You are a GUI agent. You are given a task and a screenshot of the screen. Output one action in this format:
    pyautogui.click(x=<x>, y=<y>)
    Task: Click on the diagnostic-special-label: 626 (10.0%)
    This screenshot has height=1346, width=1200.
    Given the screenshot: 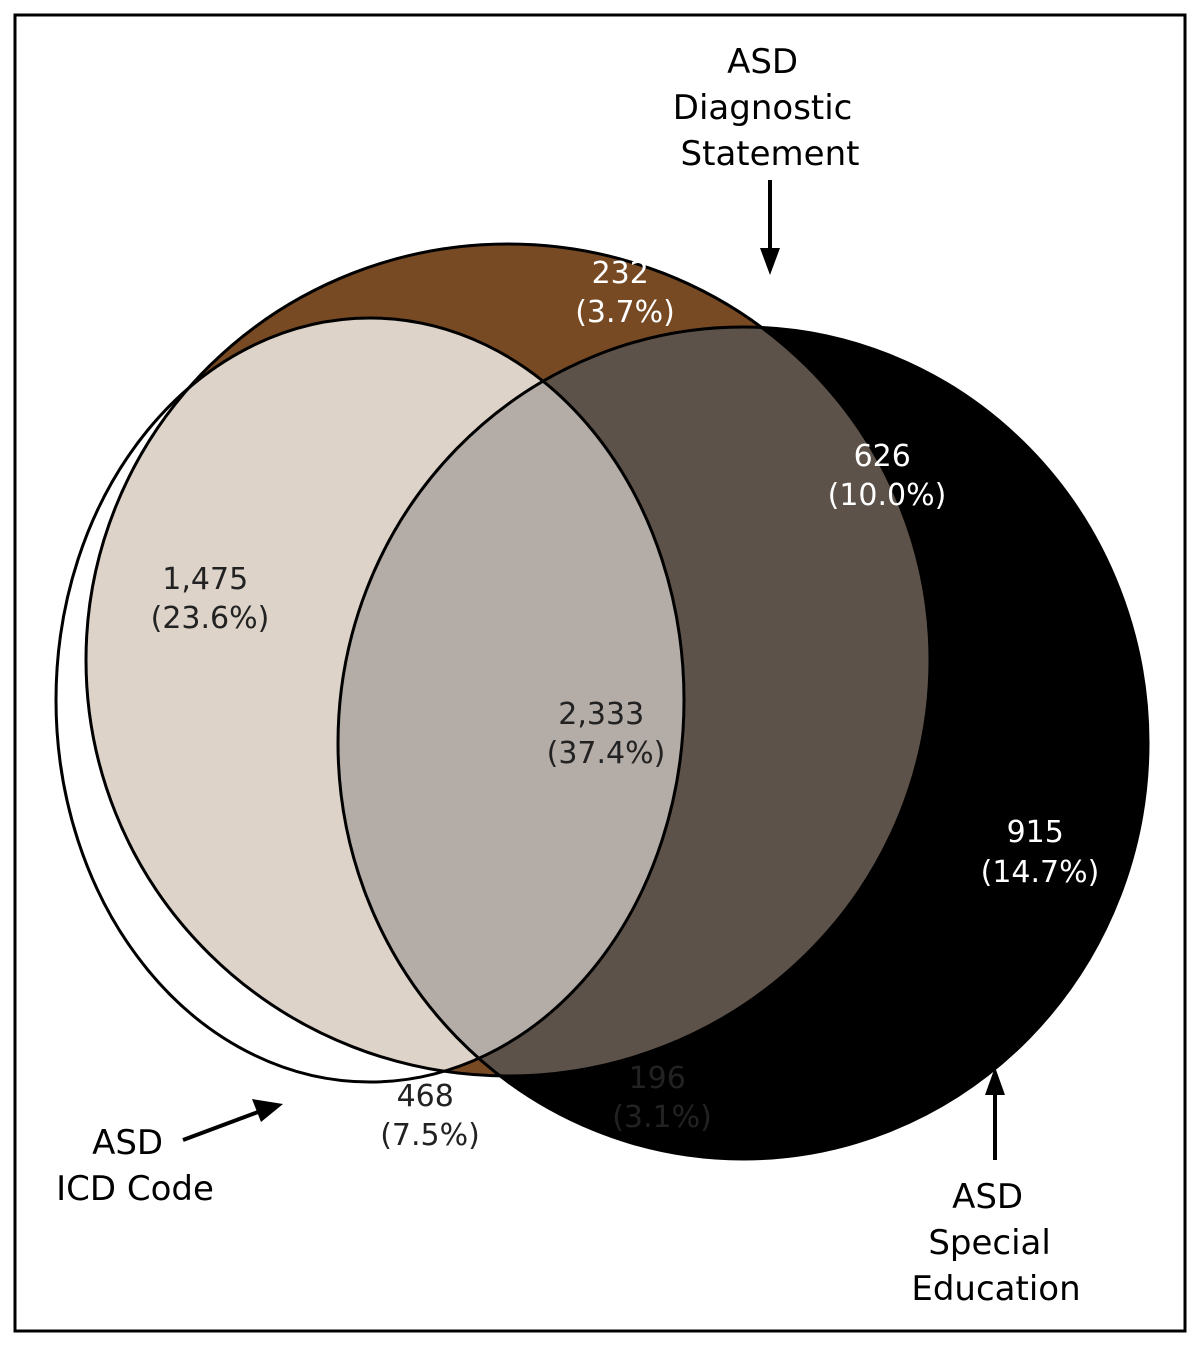 What is the action you would take?
    pyautogui.click(x=887, y=476)
    